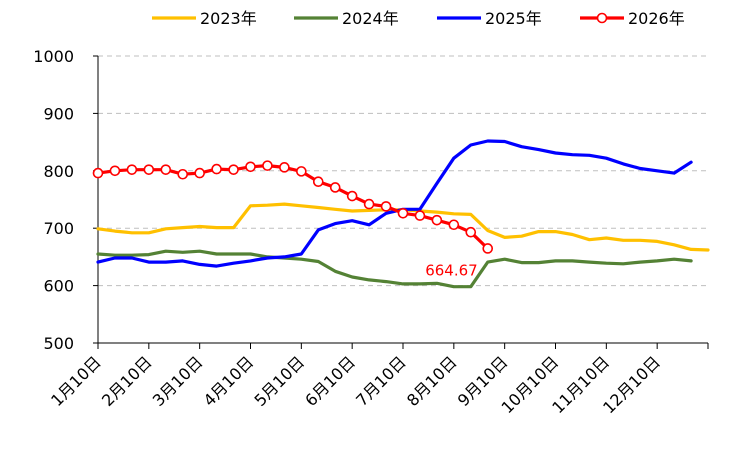  Describe the element at coordinates (58, 286) in the screenshot. I see `y-tick-label: 600` at that location.